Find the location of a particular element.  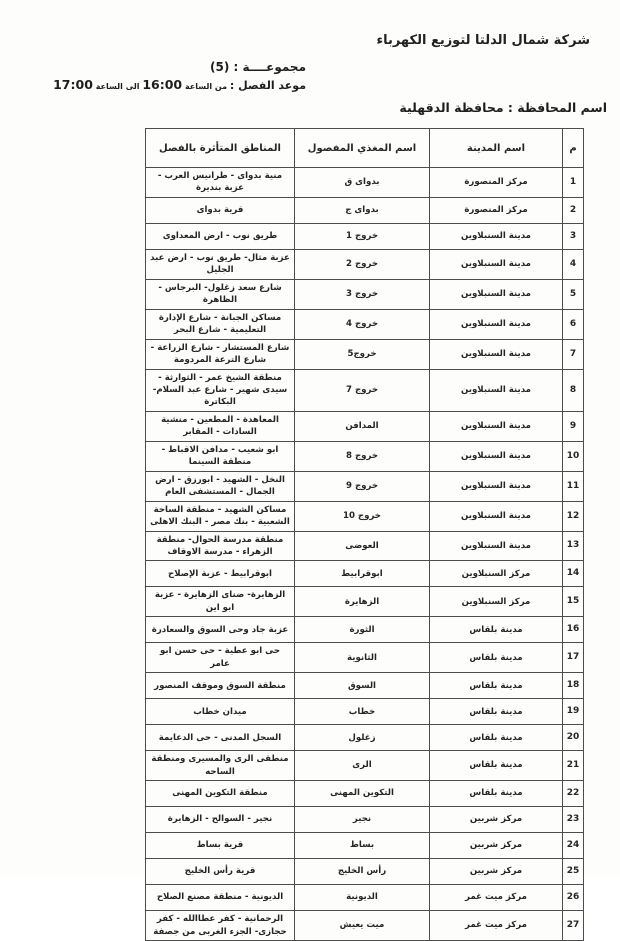

row-feeder-cell: المدافن is located at coordinates (362, 426).